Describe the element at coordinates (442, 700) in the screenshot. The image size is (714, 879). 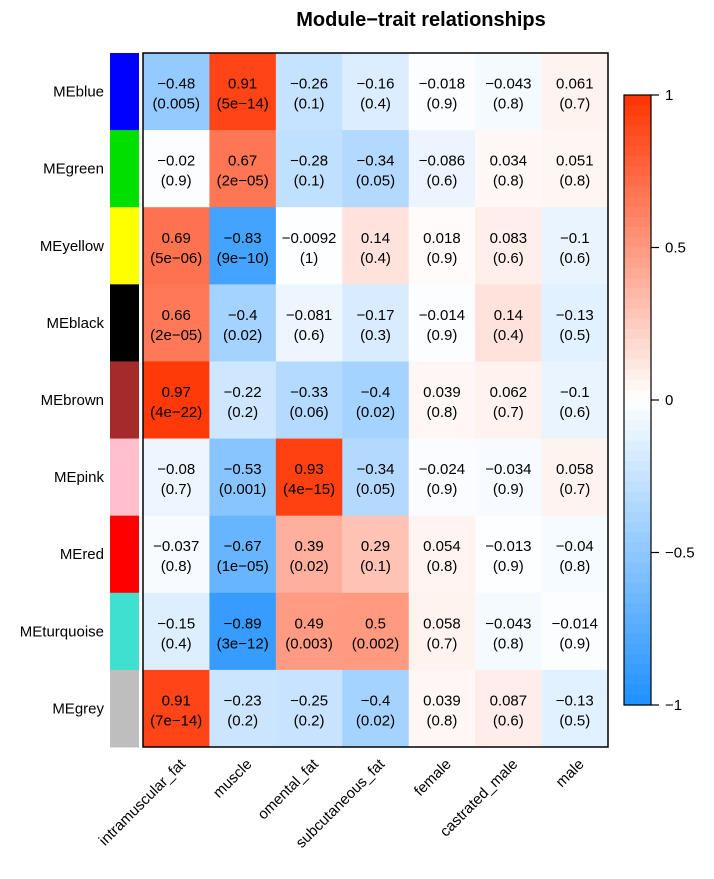
I see `cell-correlation-label: 0.039` at that location.